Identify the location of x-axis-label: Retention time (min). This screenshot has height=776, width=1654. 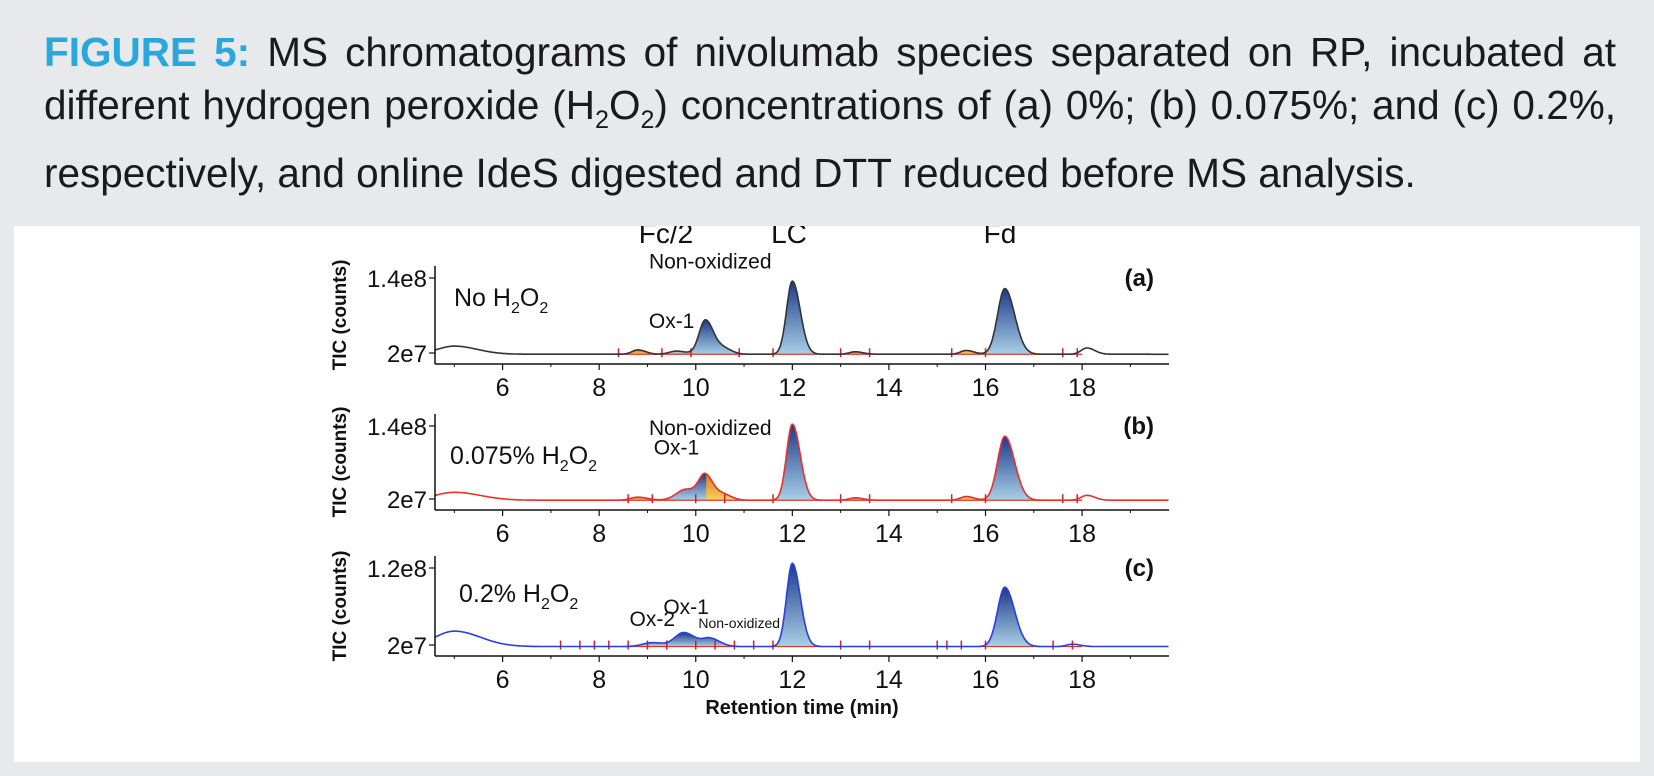
(801, 708).